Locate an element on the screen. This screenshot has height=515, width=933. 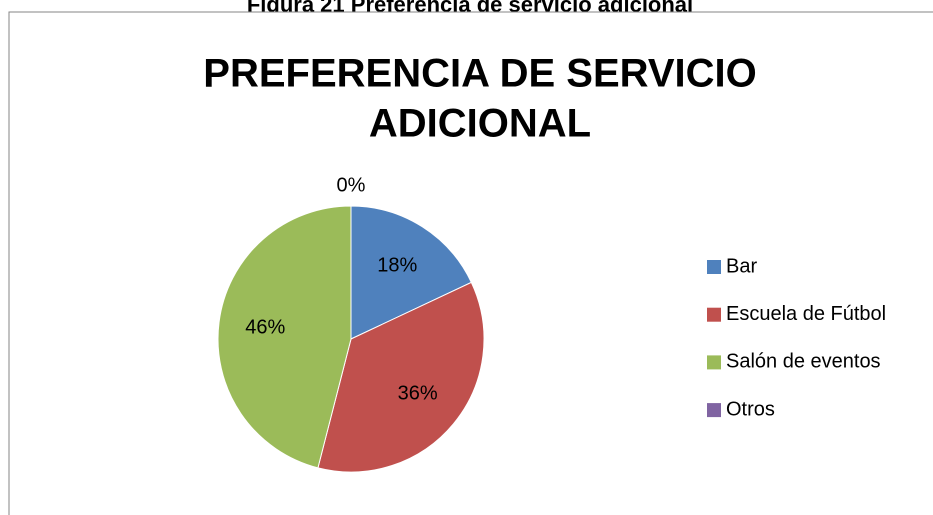
data-label: 0% is located at coordinates (351, 185).